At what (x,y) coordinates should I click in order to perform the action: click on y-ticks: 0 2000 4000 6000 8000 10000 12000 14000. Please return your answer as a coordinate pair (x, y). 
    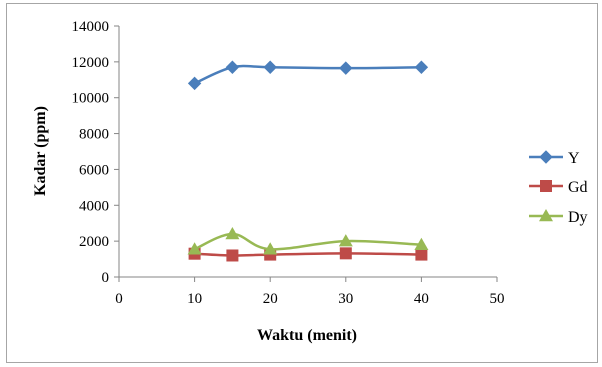
    Looking at the image, I should click on (95, 152).